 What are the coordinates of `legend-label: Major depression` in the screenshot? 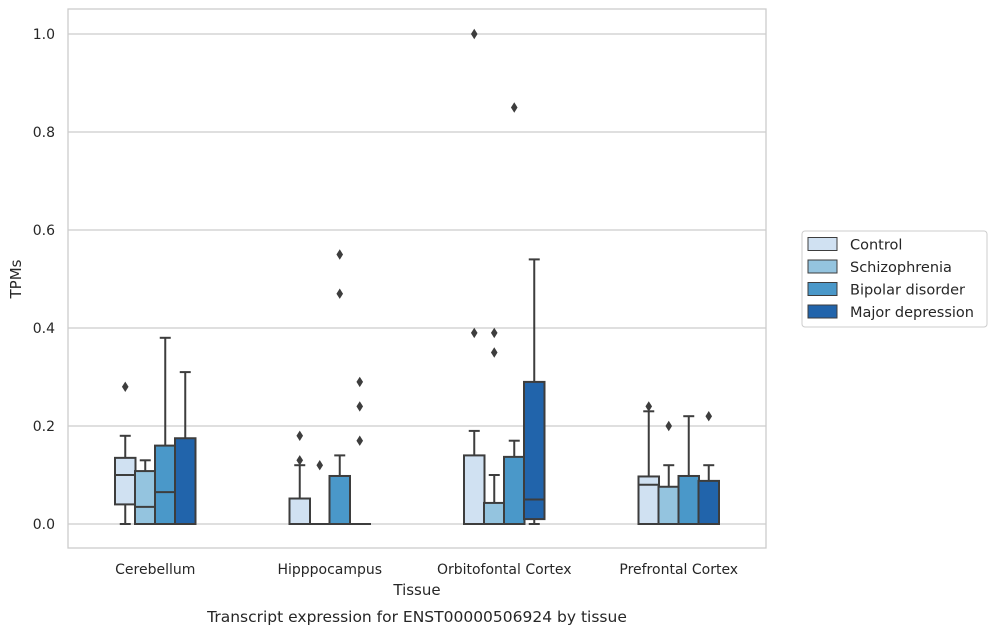 It's located at (912, 313).